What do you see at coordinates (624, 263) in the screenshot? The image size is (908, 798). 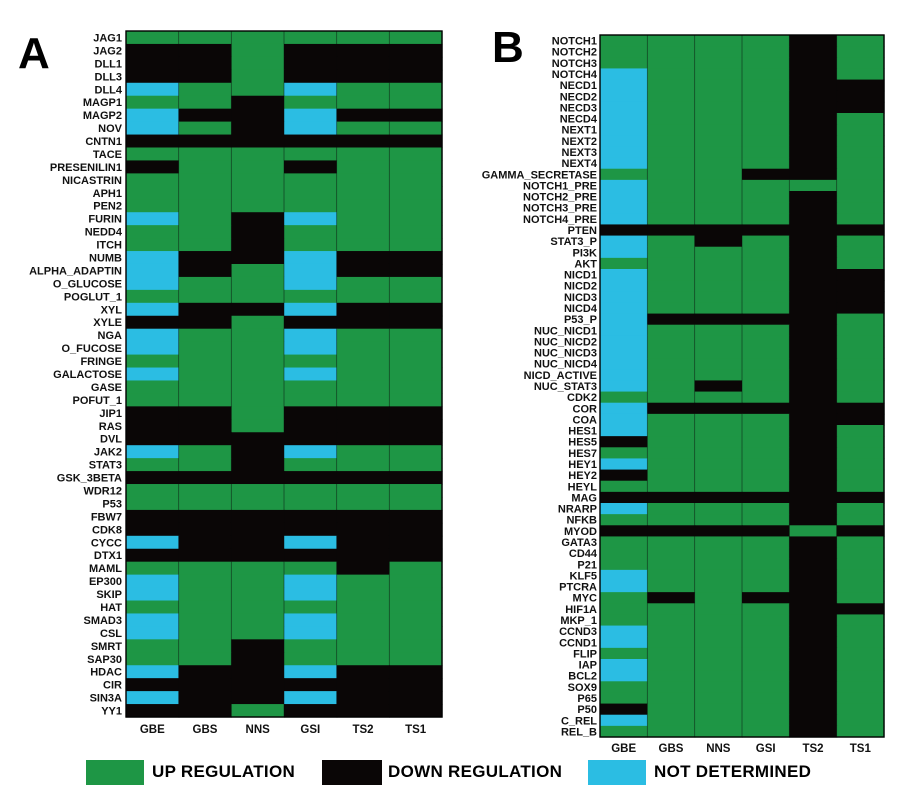 I see `heatmap-b-cell-akt-gbe` at bounding box center [624, 263].